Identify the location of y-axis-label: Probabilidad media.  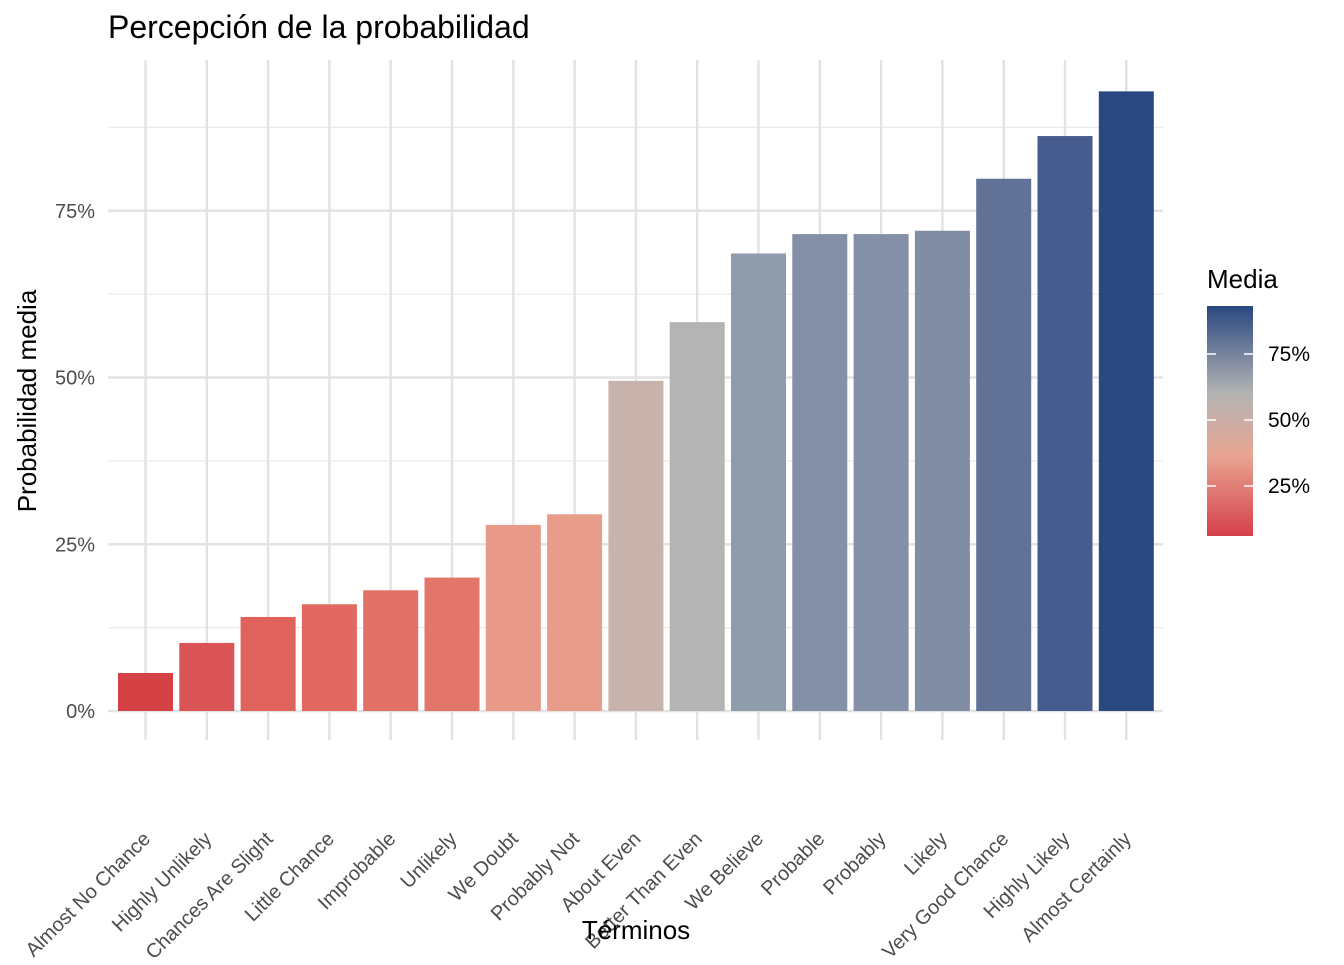
(27, 400).